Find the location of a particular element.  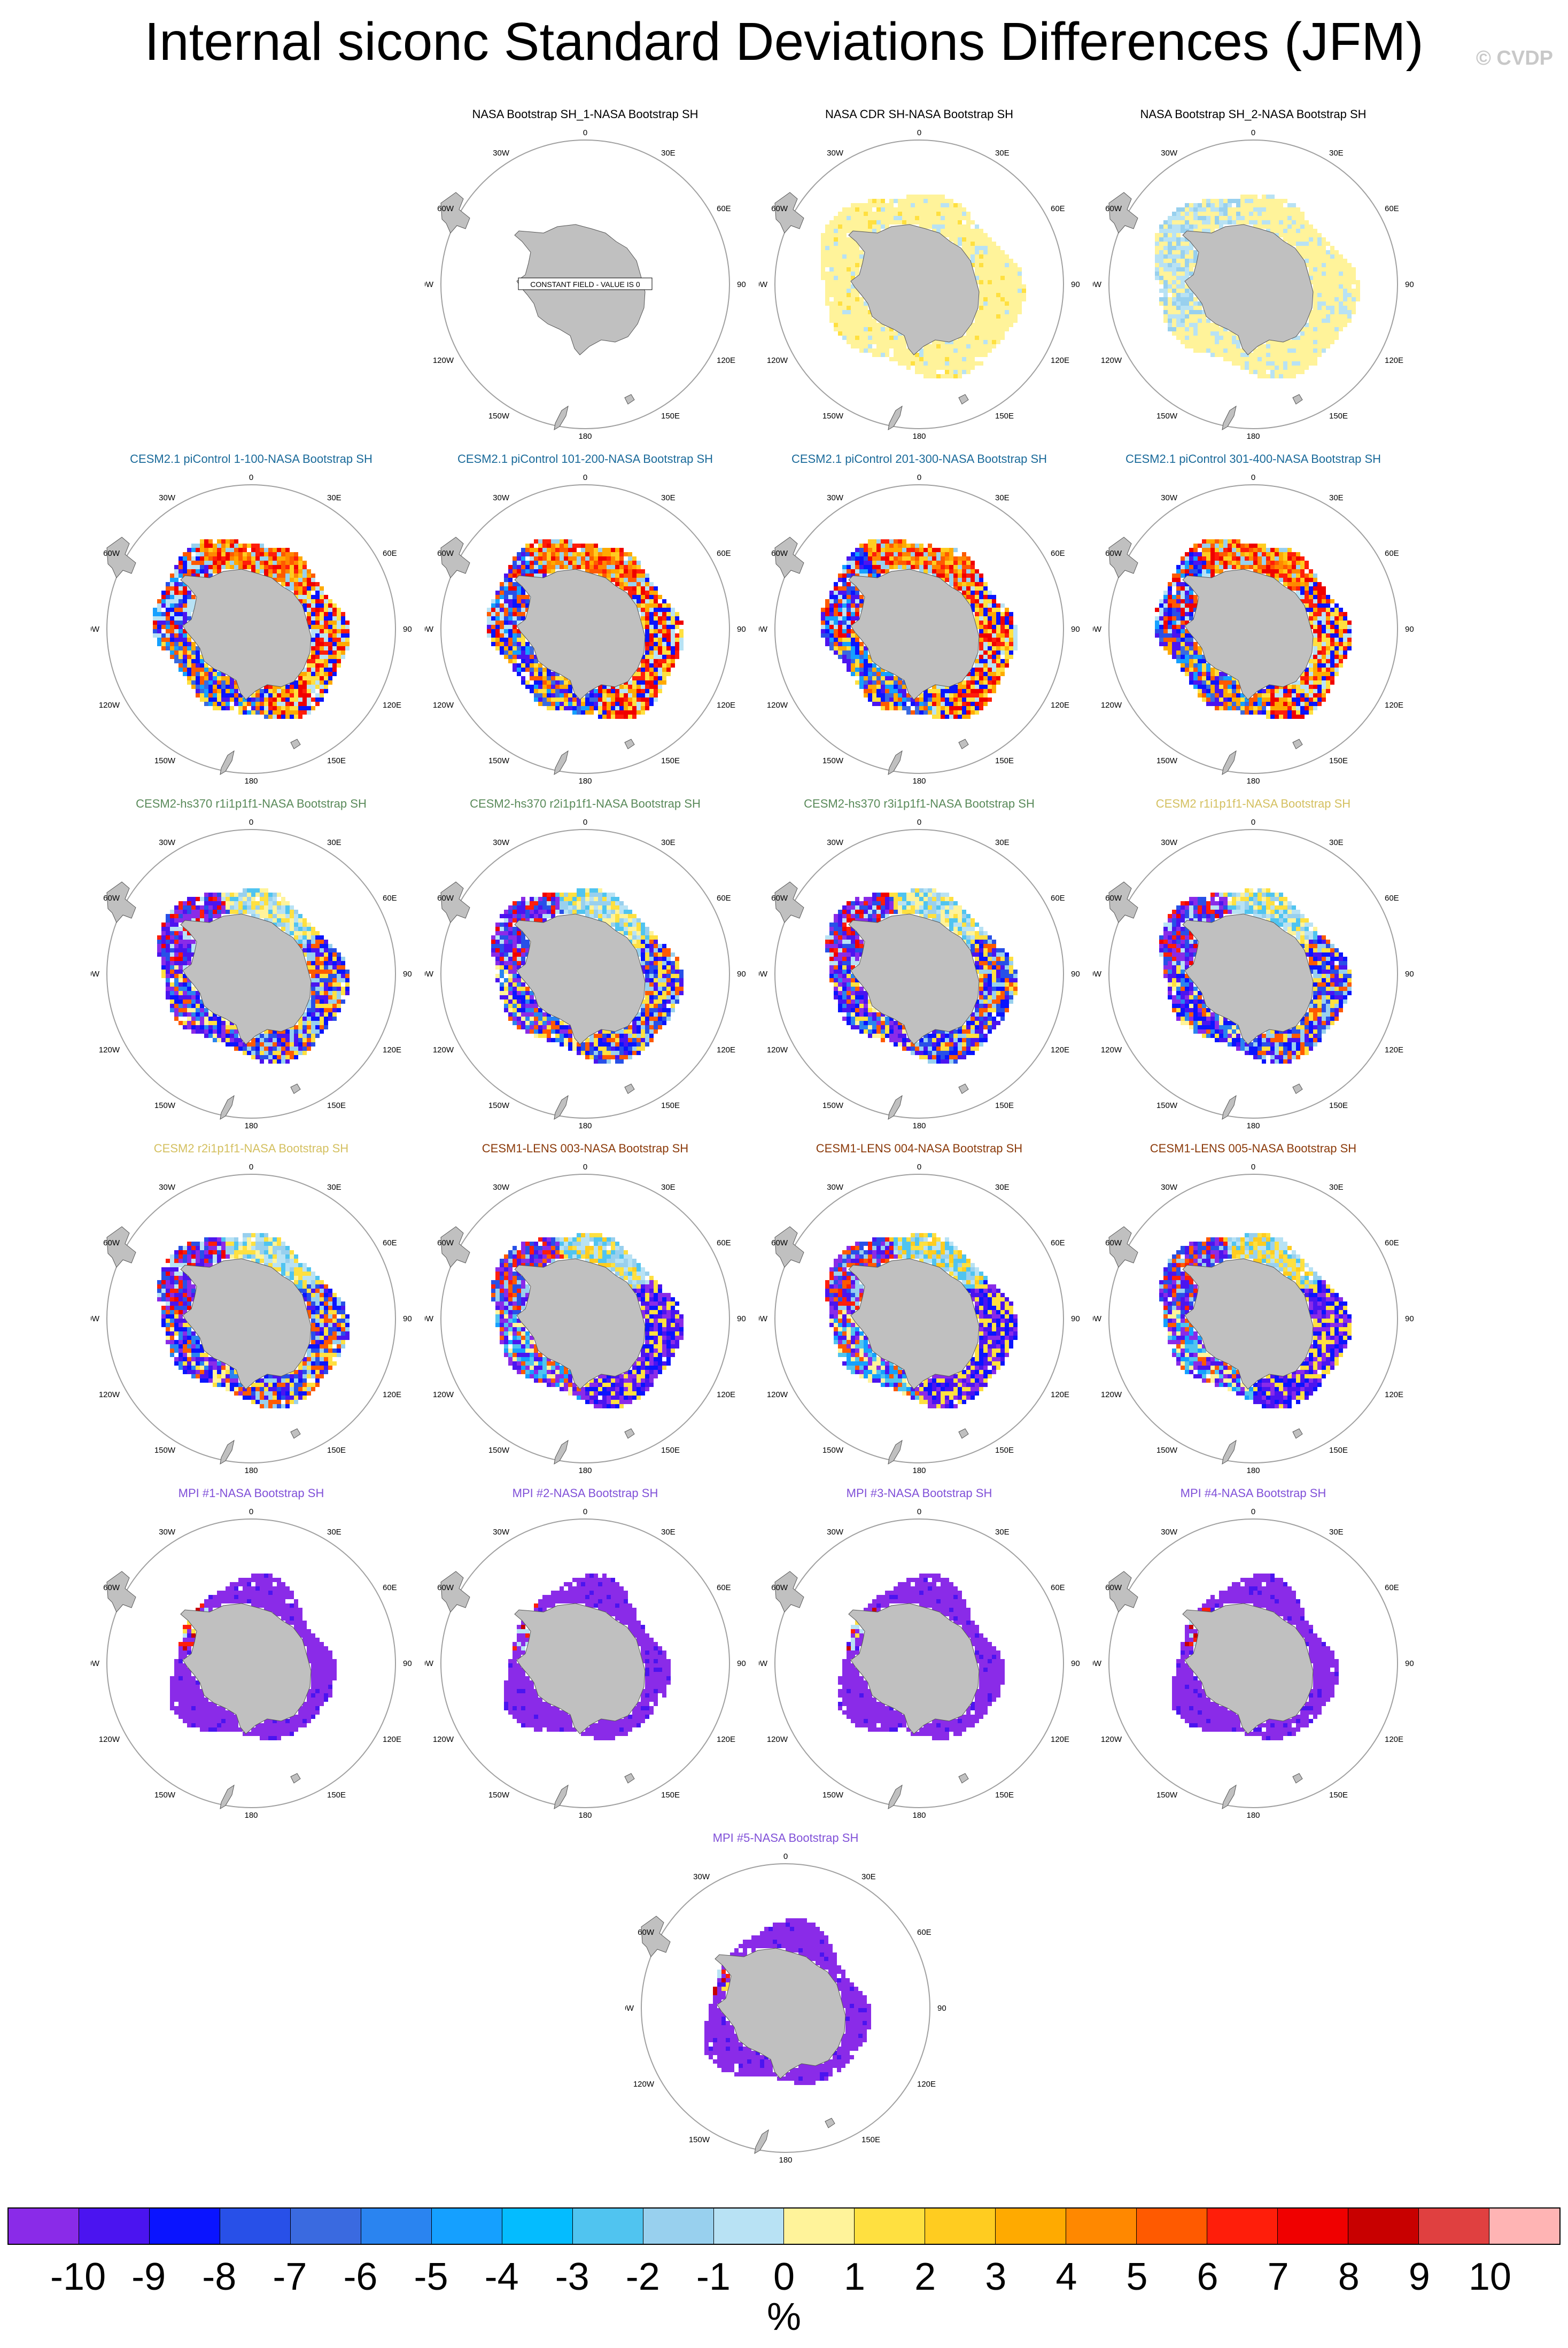

longitude-label: 120W is located at coordinates (444, 360).